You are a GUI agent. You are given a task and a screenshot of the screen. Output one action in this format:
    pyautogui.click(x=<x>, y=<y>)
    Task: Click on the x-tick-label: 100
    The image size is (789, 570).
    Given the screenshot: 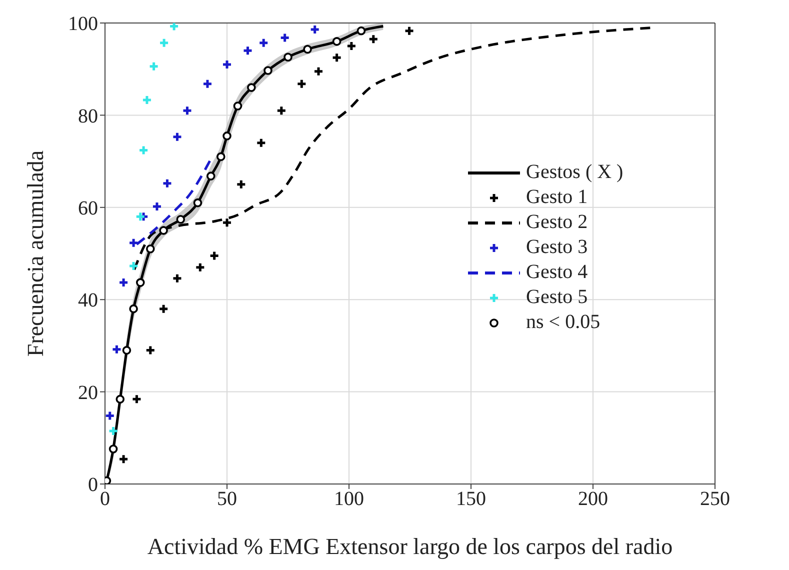 What is the action you would take?
    pyautogui.click(x=349, y=499)
    